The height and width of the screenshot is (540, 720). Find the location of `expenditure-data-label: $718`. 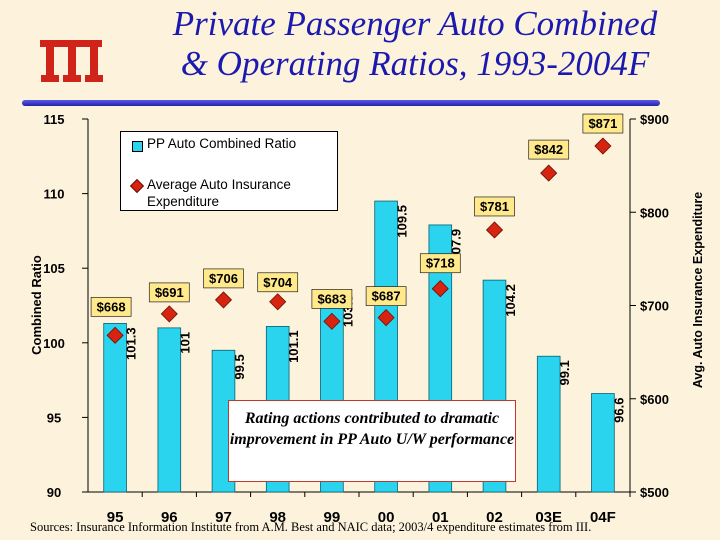

expenditure-data-label: $718 is located at coordinates (440, 263).